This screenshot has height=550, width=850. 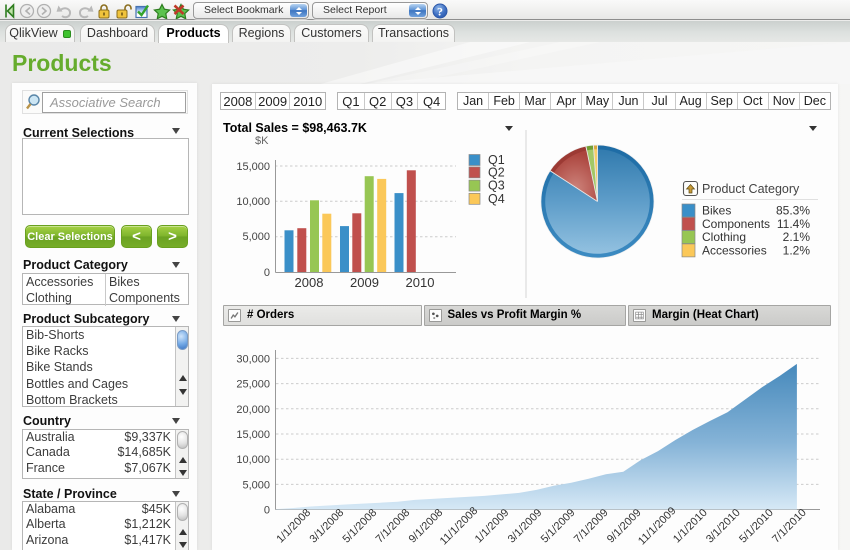 What do you see at coordinates (420, 282) in the screenshot?
I see `svg-text: 2010` at bounding box center [420, 282].